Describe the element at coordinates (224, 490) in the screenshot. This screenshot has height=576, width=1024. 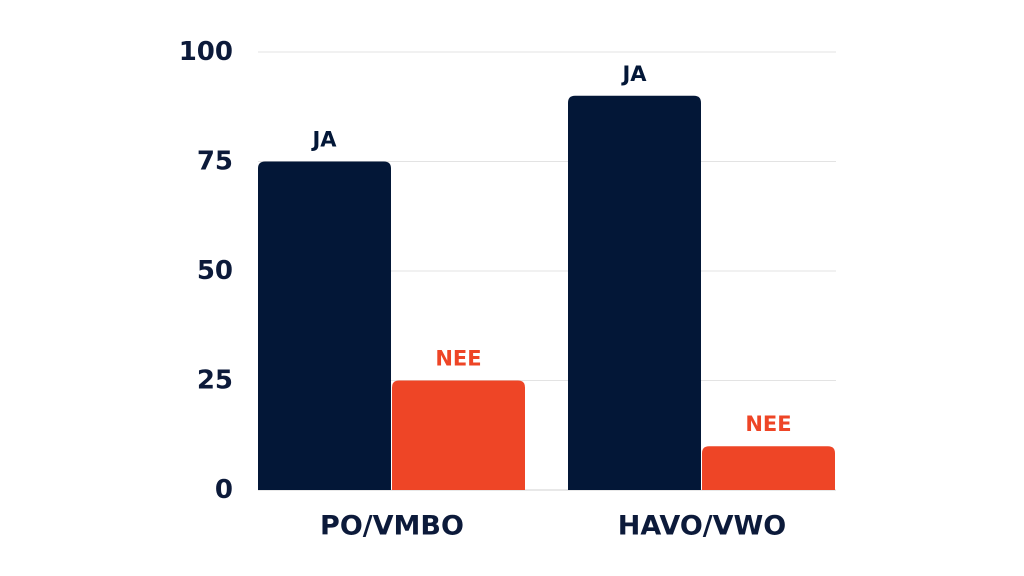
I see `y-tick-label: 0` at that location.